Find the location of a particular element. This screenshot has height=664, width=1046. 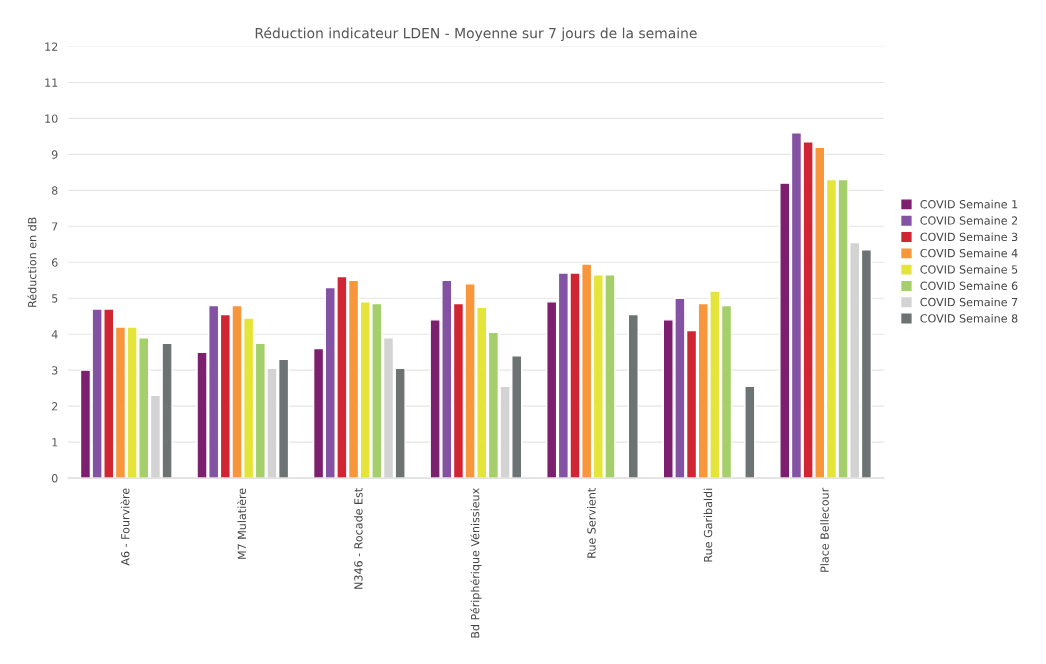

legend-label: COVID Semaine 6 is located at coordinates (969, 285).